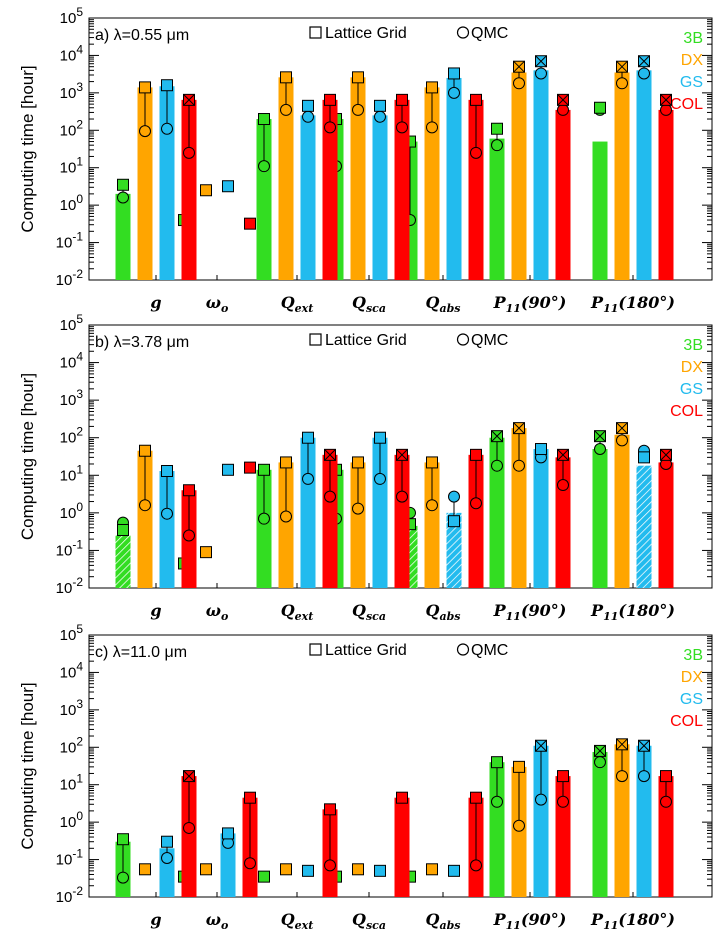 Image resolution: width=721 pixels, height=940 pixels. Describe the element at coordinates (315, 339) in the screenshot. I see `legend-square-marker` at that location.